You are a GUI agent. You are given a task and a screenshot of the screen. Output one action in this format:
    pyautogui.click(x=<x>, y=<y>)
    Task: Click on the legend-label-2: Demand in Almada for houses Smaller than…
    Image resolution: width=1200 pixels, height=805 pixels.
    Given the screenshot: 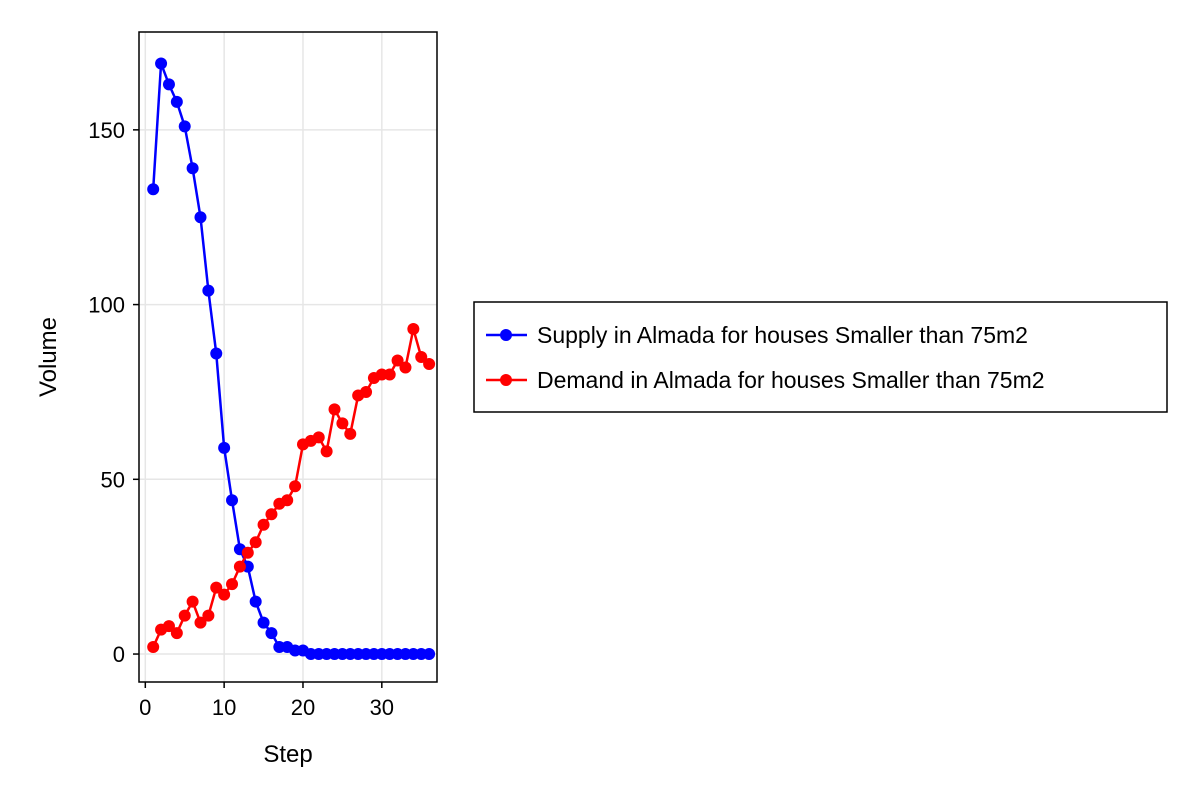 What is the action you would take?
    pyautogui.click(x=791, y=380)
    